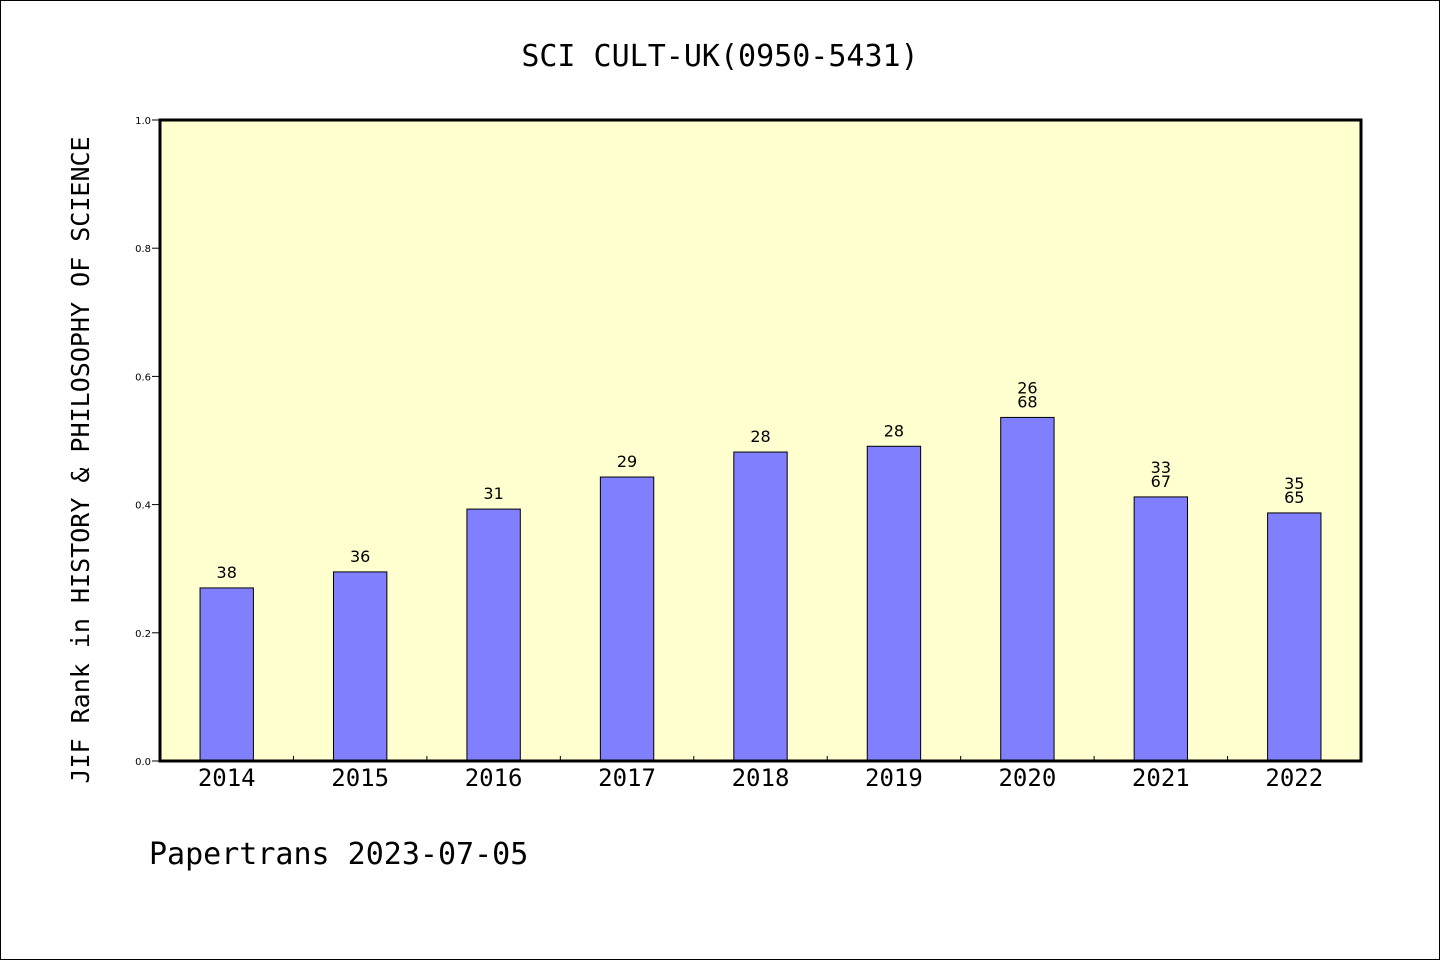  I want to click on bar-2015, so click(360, 666).